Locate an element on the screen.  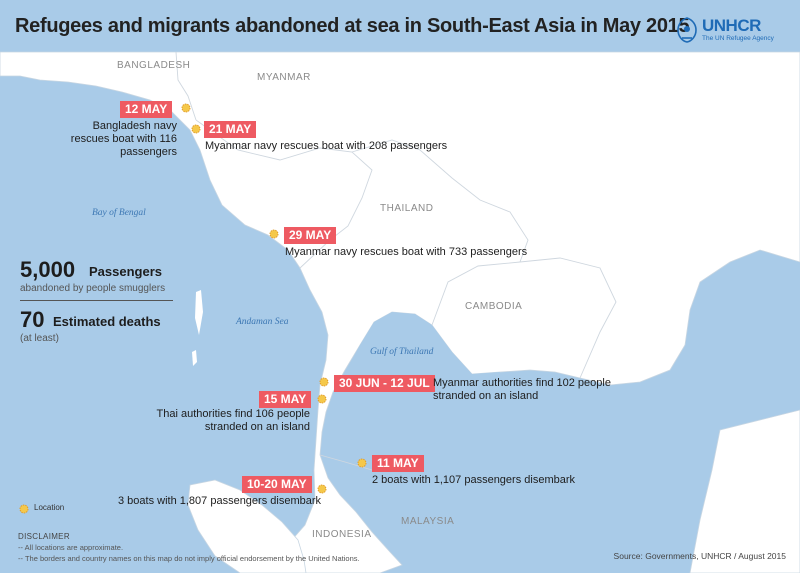
stat-passengers-label: Passengers is located at coordinates (125, 271).